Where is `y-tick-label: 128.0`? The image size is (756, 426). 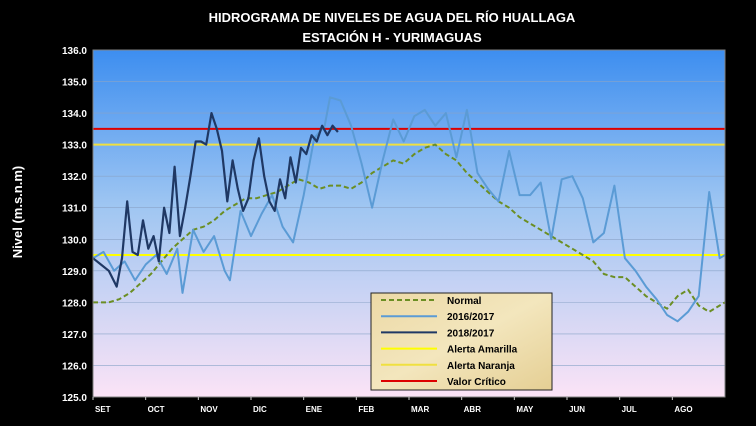
y-tick-label: 128.0 is located at coordinates (74, 303).